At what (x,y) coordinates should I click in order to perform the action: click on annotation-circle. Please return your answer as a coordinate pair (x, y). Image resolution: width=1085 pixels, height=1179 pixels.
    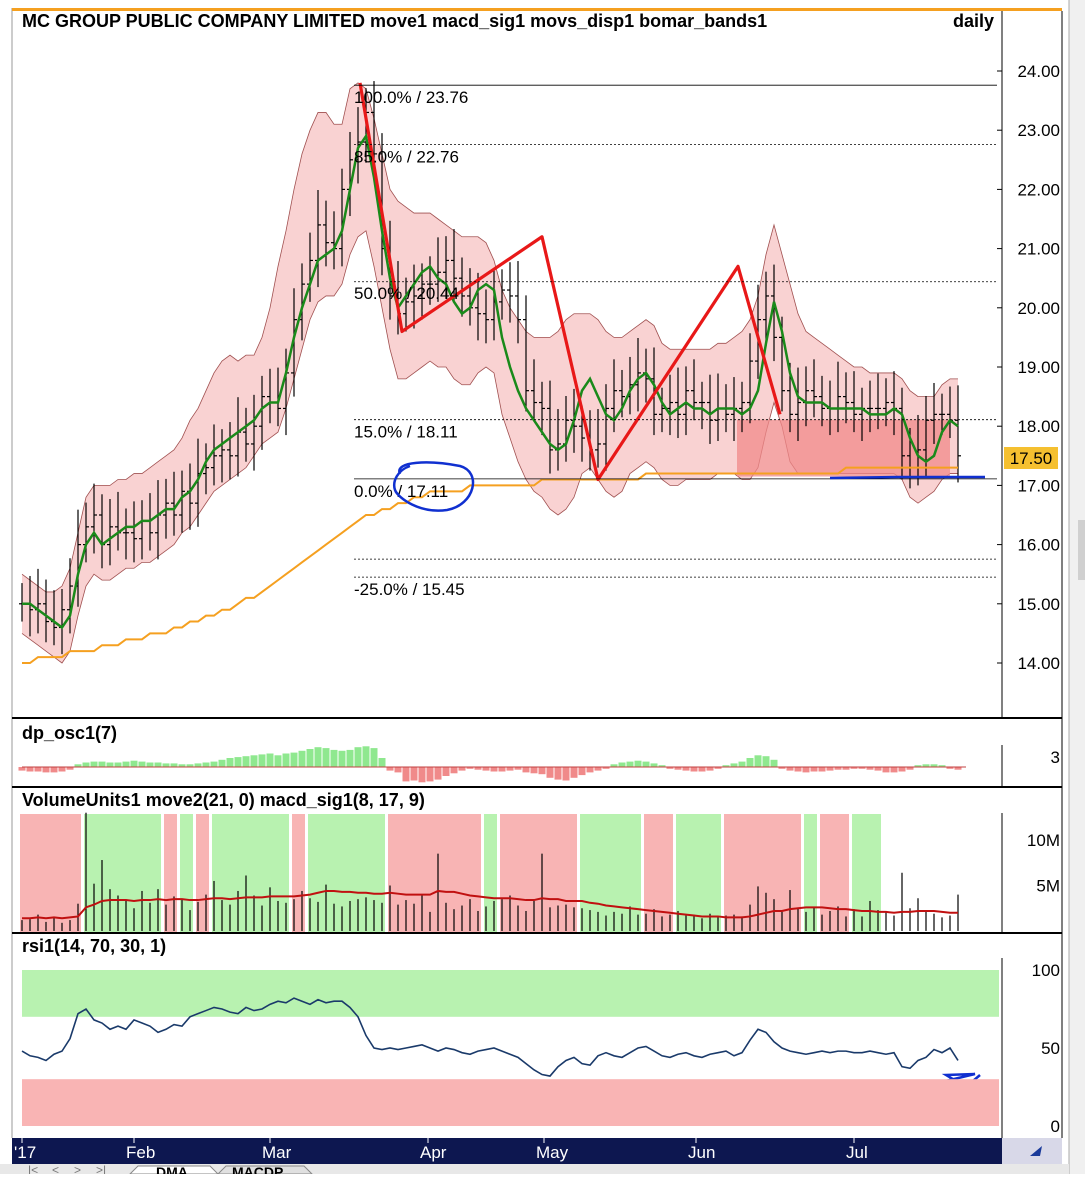
    Looking at the image, I should click on (434, 486).